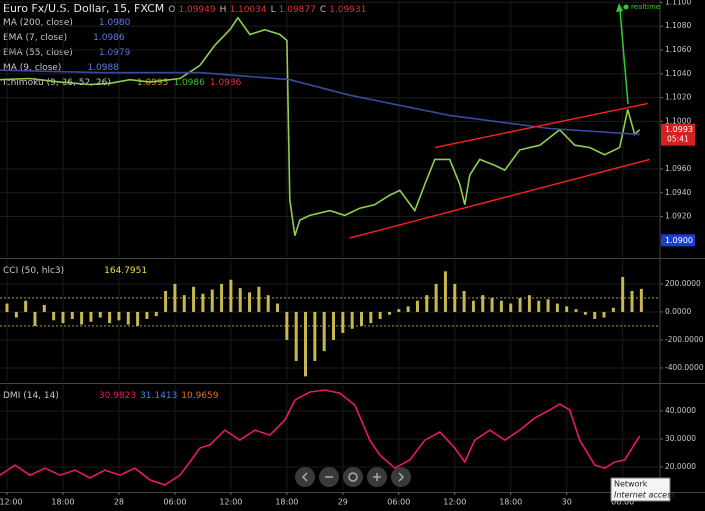  I want to click on tooltip-box, so click(640, 489).